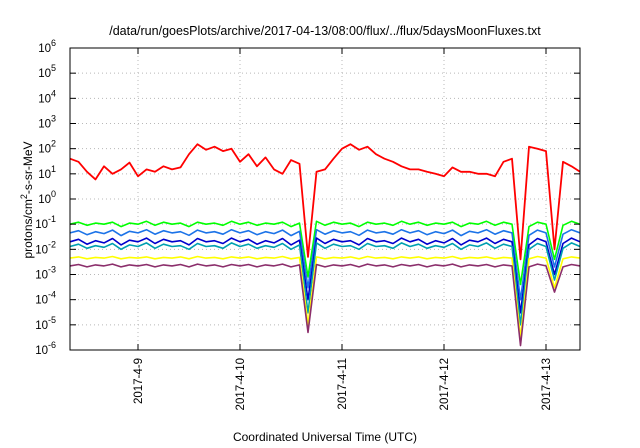  What do you see at coordinates (47, 197) in the screenshot?
I see `y-tick-label: 10⁰` at bounding box center [47, 197].